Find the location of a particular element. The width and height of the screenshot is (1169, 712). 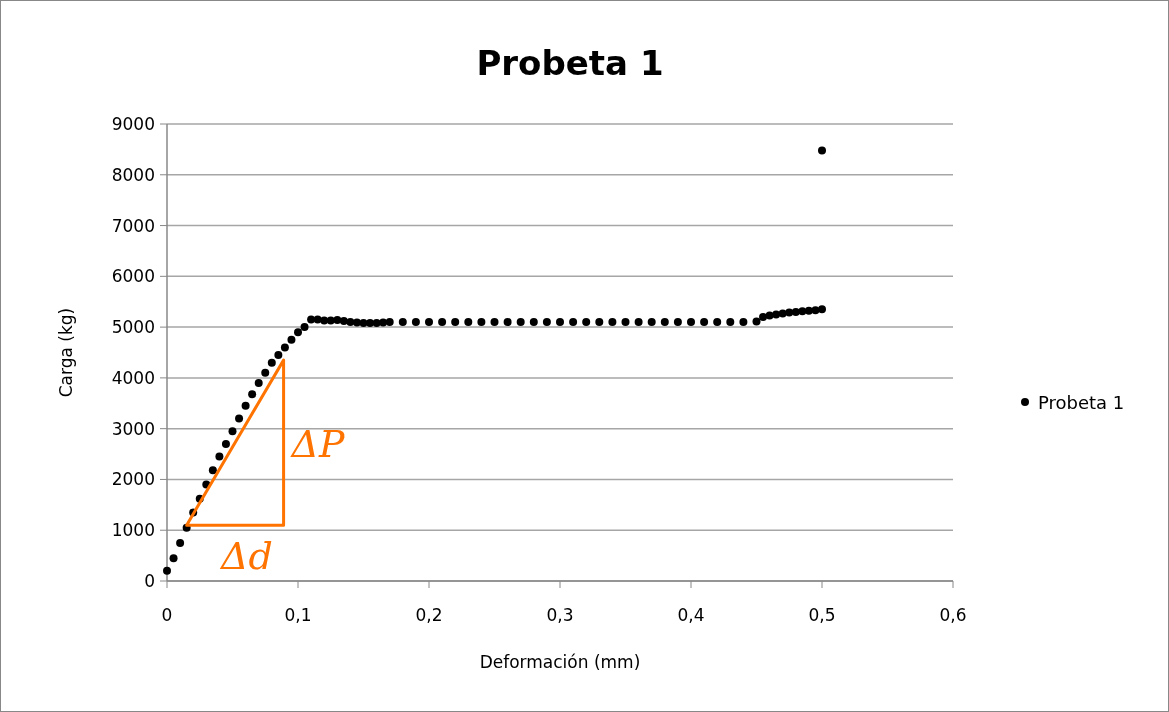

y-tick-label: 6000 is located at coordinates (133, 276).